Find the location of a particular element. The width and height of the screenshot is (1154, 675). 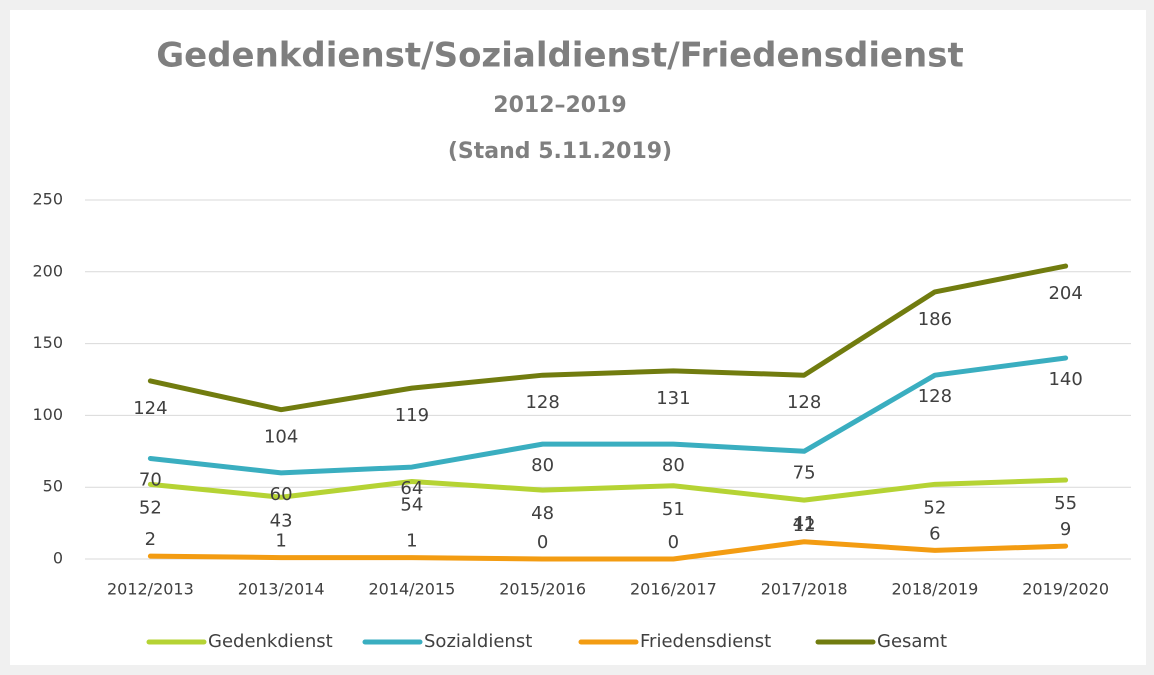

data-label: 104 is located at coordinates (281, 437).